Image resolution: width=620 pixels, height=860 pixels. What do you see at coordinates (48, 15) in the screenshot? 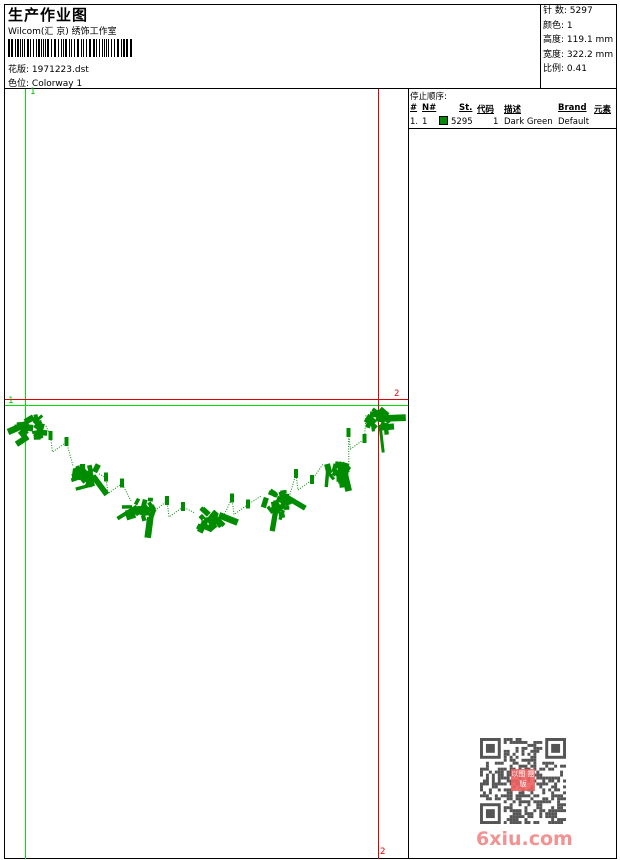
I see `page-title: 生产作业图` at bounding box center [48, 15].